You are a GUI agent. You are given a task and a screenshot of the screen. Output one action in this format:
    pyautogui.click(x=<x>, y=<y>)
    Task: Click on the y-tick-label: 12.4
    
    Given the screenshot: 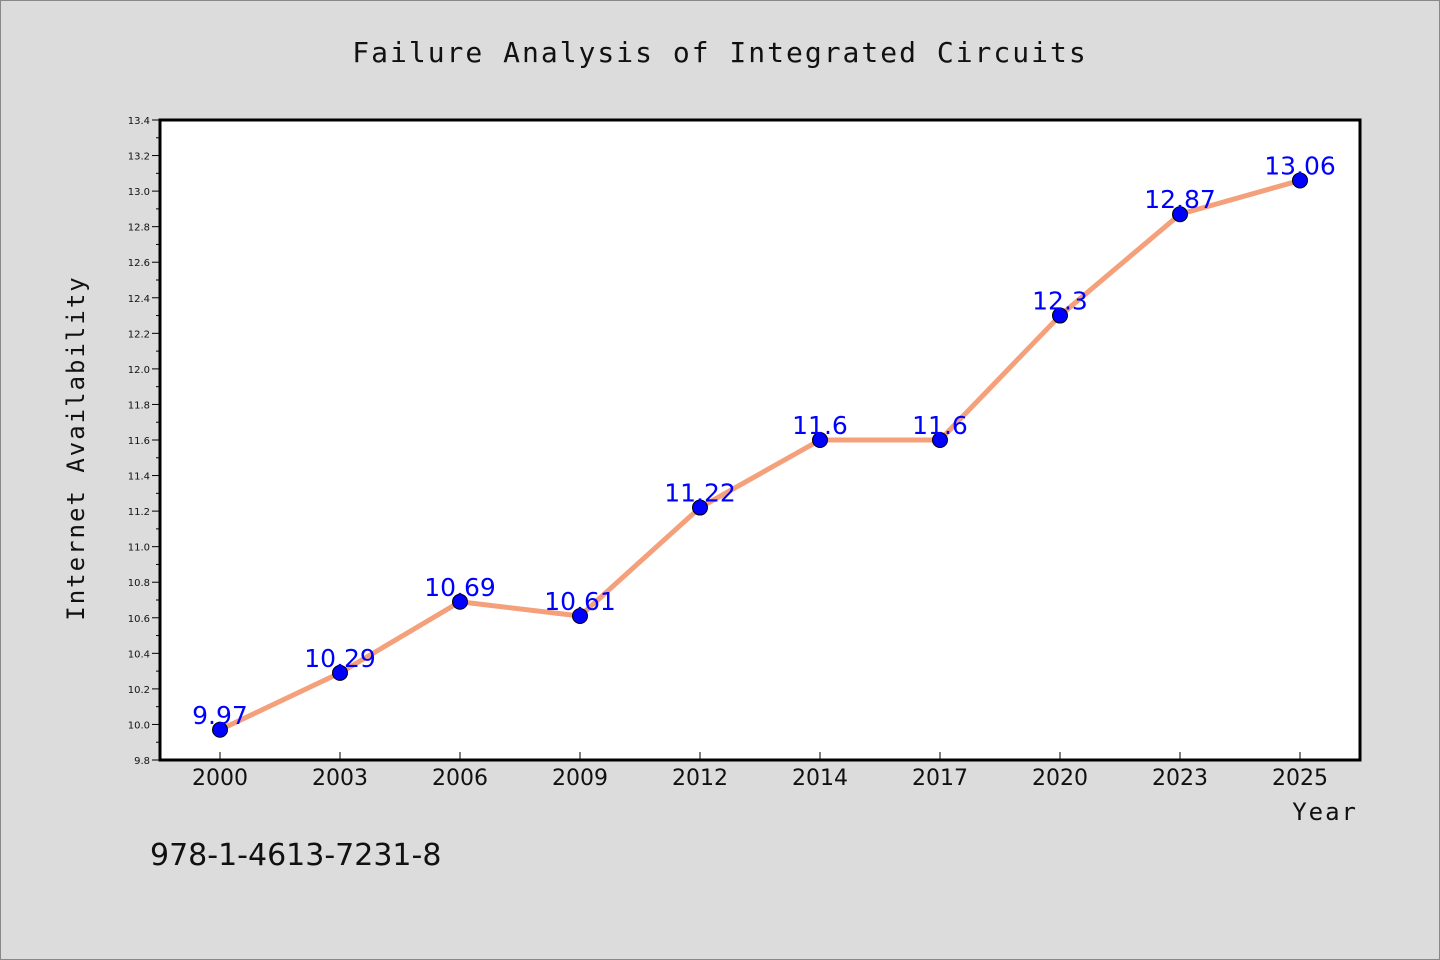 What is the action you would take?
    pyautogui.click(x=139, y=299)
    